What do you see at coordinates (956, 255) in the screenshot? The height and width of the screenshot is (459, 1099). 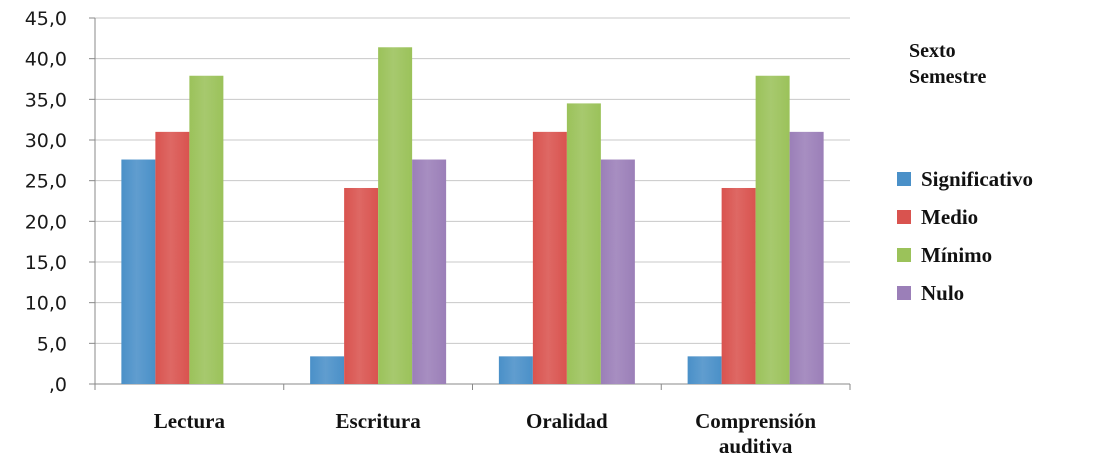 I see `legend-label: Mínimo` at bounding box center [956, 255].